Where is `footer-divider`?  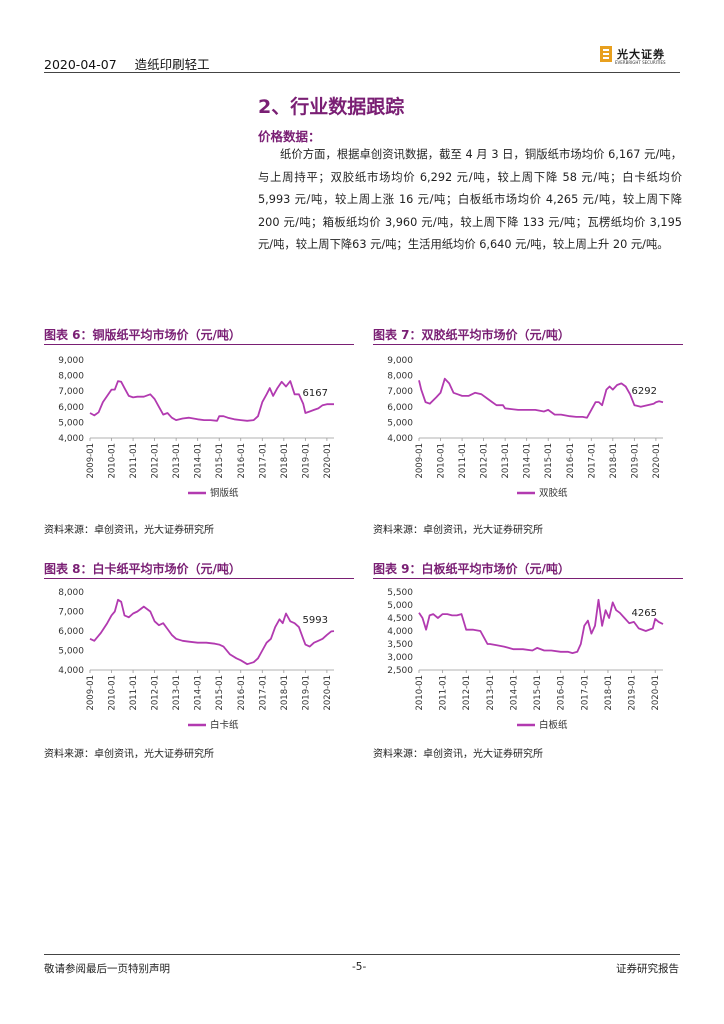 footer-divider is located at coordinates (362, 954).